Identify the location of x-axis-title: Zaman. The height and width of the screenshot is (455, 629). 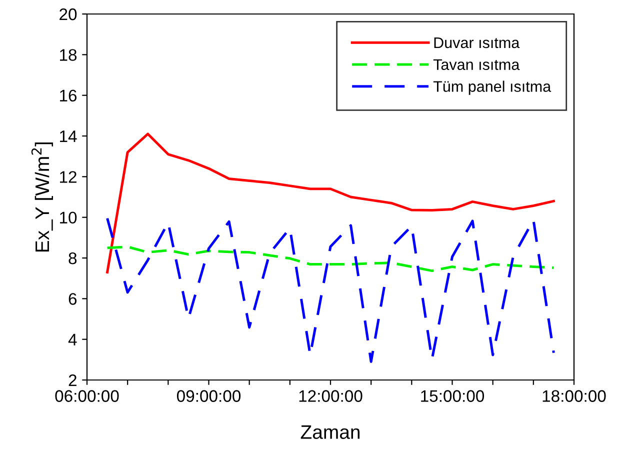
(330, 432).